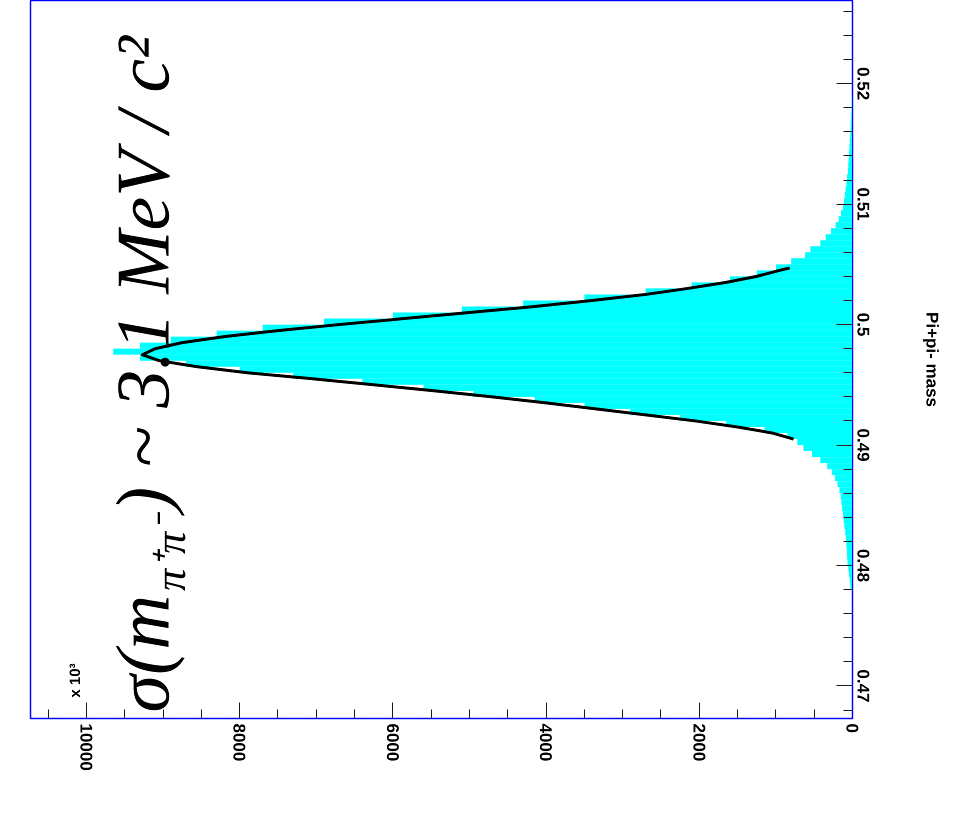  Describe the element at coordinates (239, 743) in the screenshot. I see `x-tick-label: 8000` at that location.